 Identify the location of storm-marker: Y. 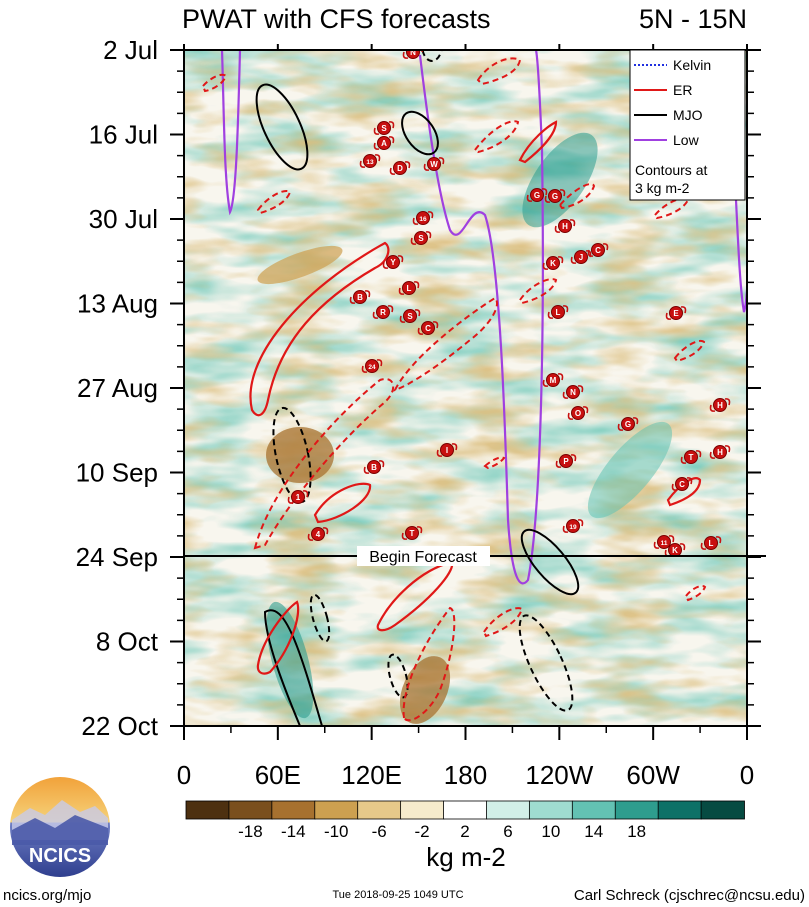
(393, 262).